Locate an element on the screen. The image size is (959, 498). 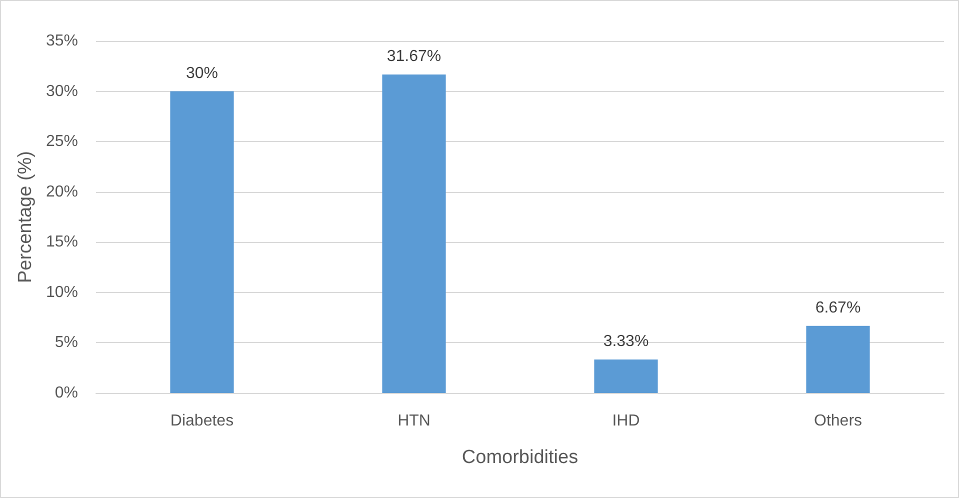
y-axis-title: Percentage (%) is located at coordinates (25, 217).